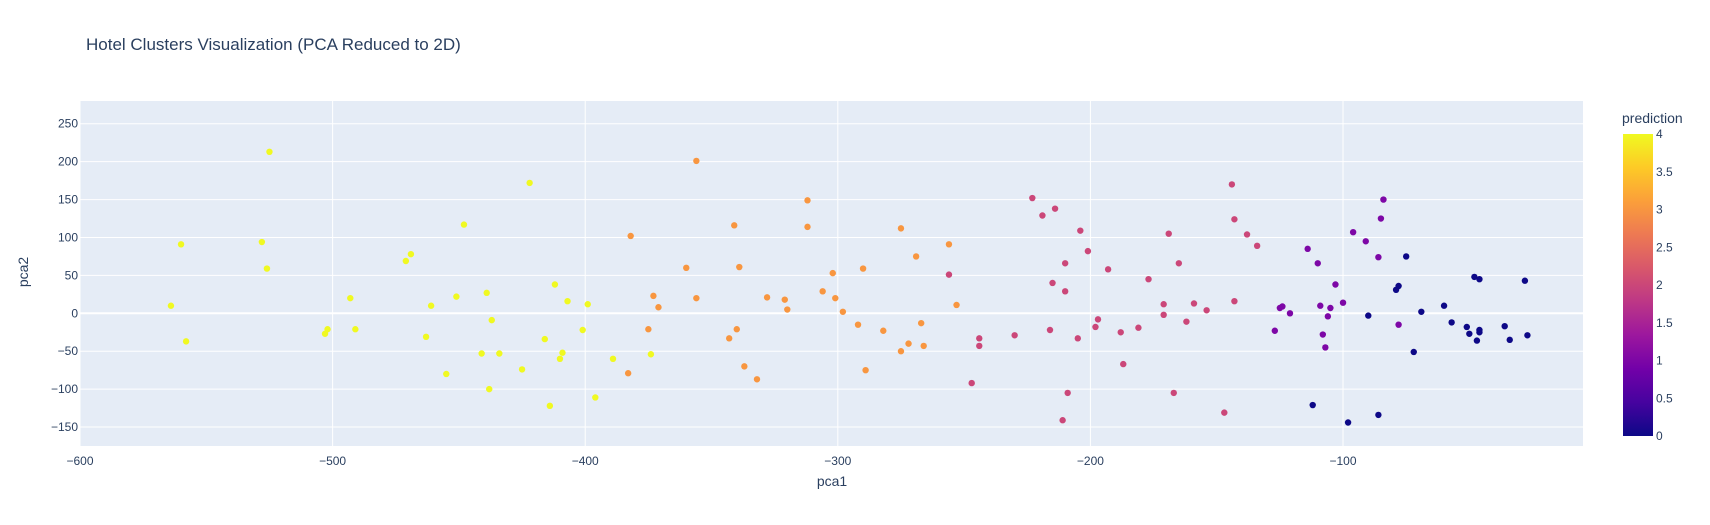 The width and height of the screenshot is (1710, 525). Describe the element at coordinates (1659, 285) in the screenshot. I see `colorbar-tick-label: 2` at that location.